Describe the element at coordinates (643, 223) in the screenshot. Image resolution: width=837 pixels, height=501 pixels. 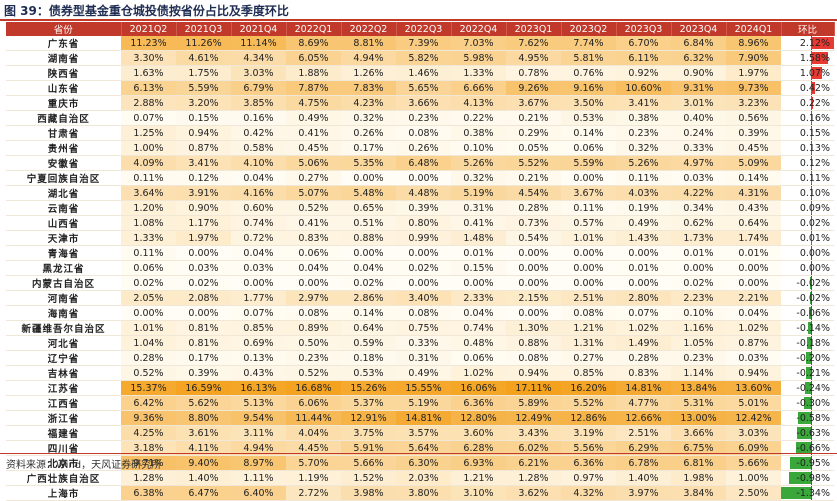
I see `value-cell: 0.49%` at that location.